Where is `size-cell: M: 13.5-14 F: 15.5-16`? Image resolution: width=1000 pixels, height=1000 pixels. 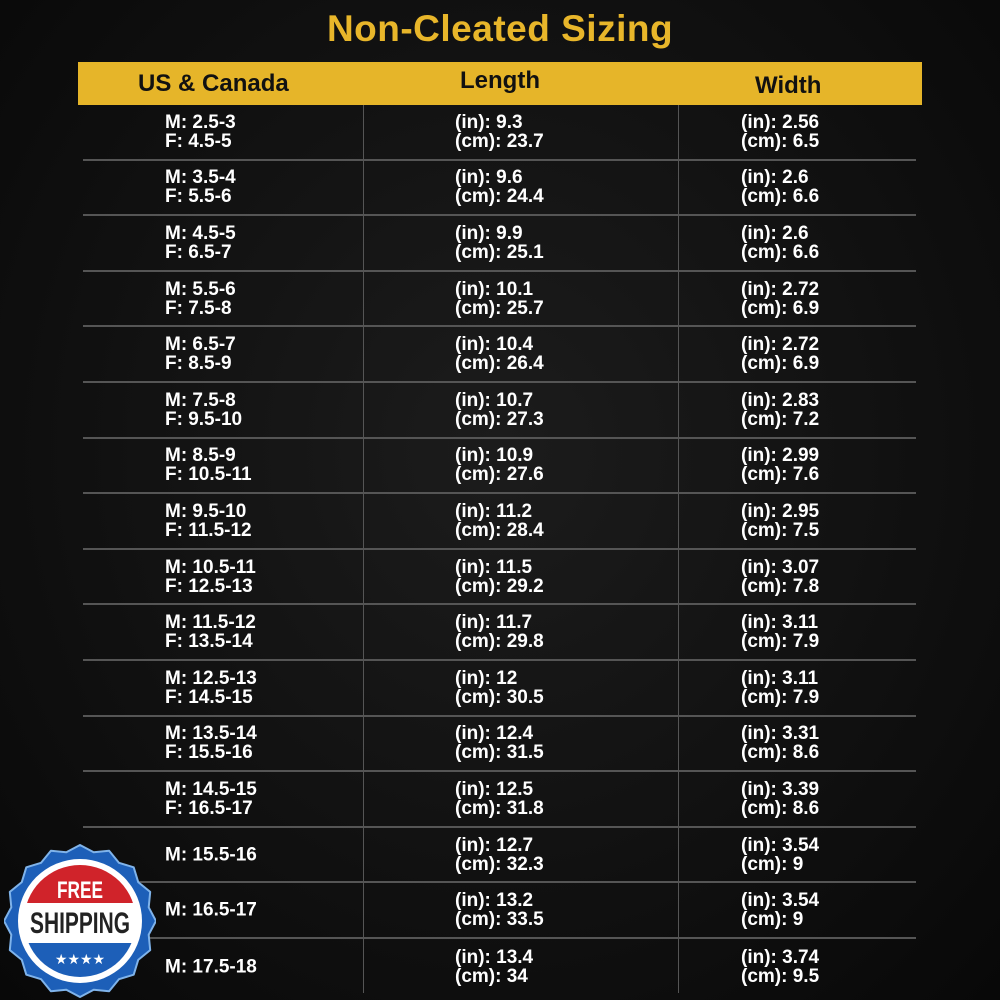
size-cell: M: 13.5-14 F: 15.5-16 is located at coordinates (211, 743).